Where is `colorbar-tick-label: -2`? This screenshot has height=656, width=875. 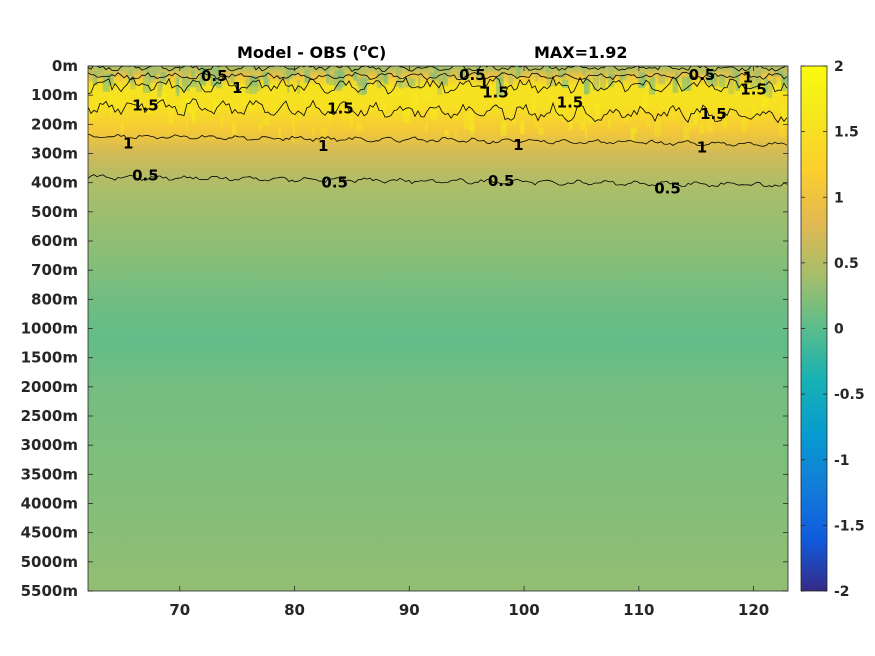 colorbar-tick-label: -2 is located at coordinates (842, 592).